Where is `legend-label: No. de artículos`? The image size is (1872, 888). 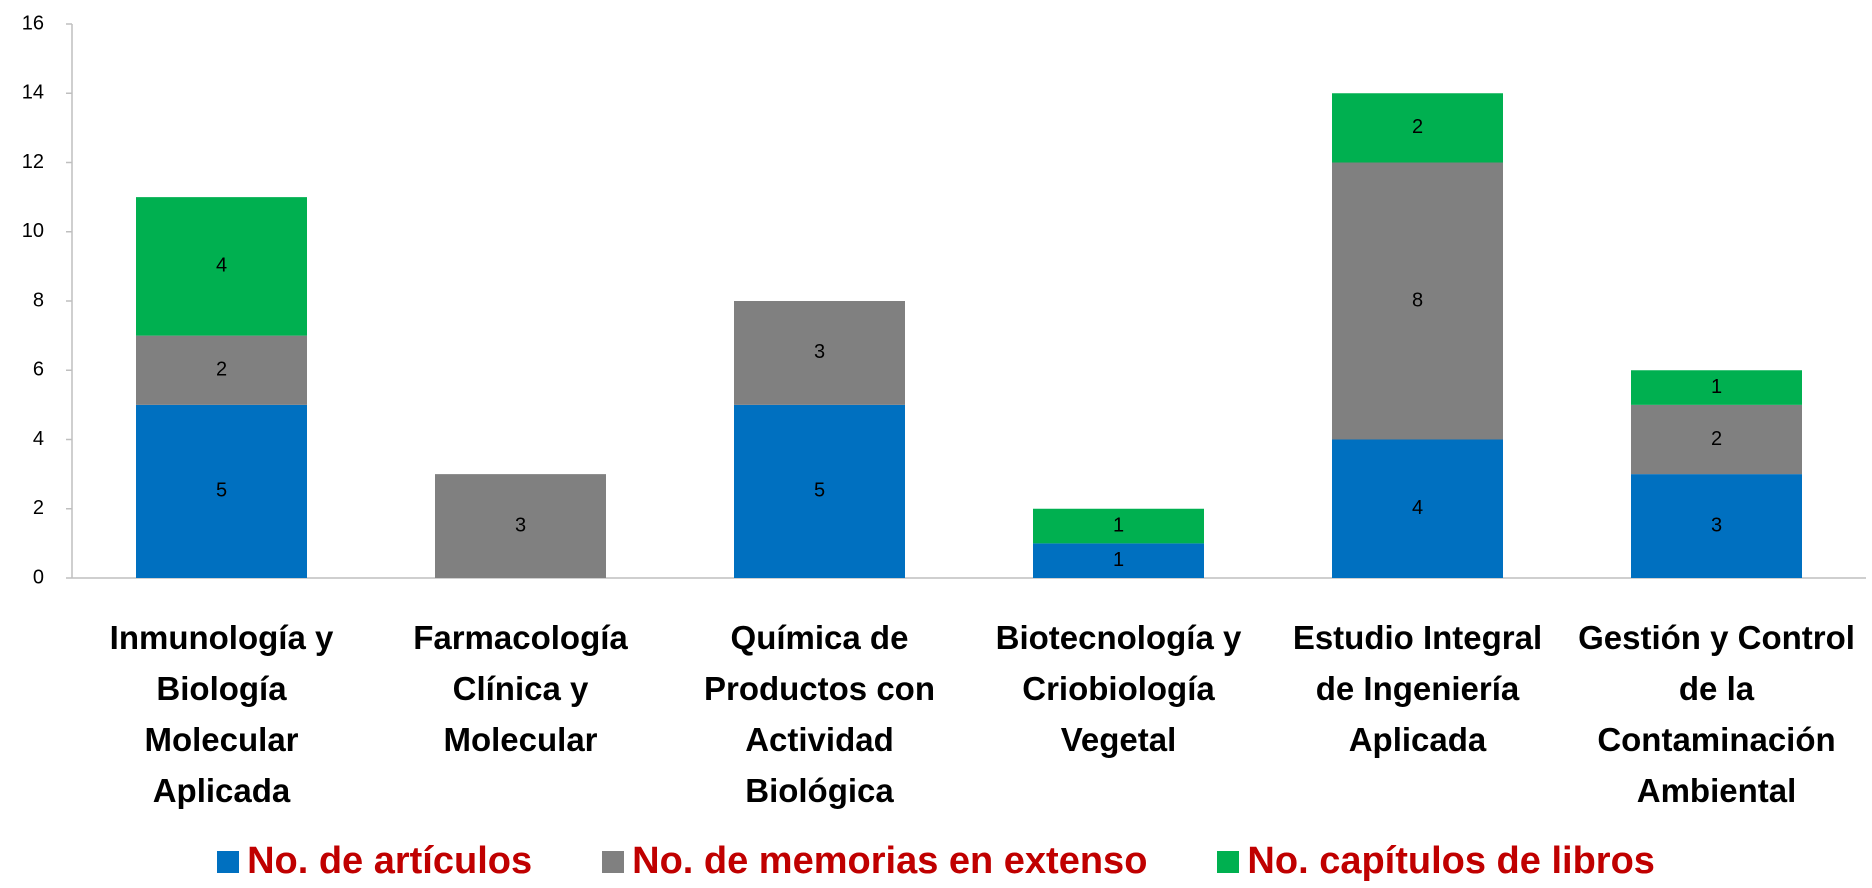 legend-label: No. de artículos is located at coordinates (390, 861).